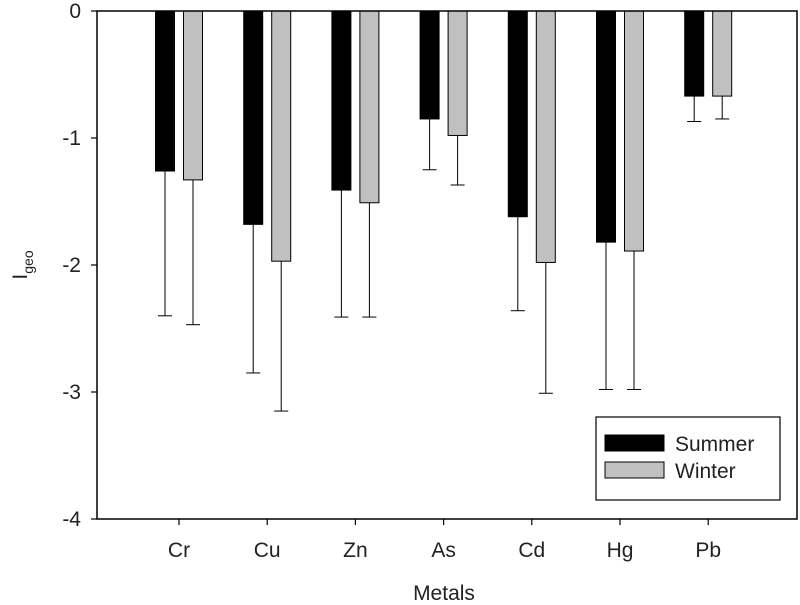 This screenshot has width=800, height=605. I want to click on y-axis: 0 -1 -2 -3 -4, so click(79, 265).